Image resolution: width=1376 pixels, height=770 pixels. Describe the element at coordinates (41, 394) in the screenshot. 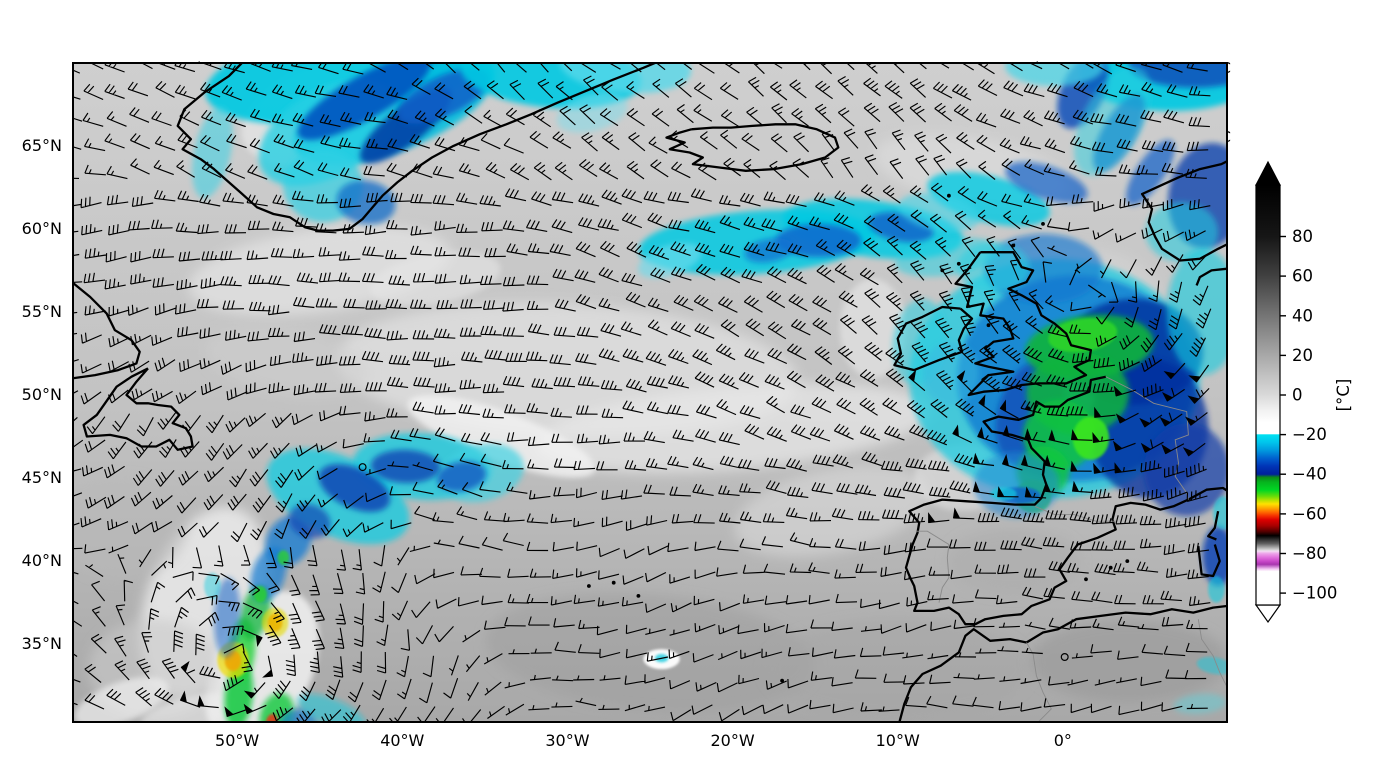

I see `y-tick-label: 50°N` at that location.